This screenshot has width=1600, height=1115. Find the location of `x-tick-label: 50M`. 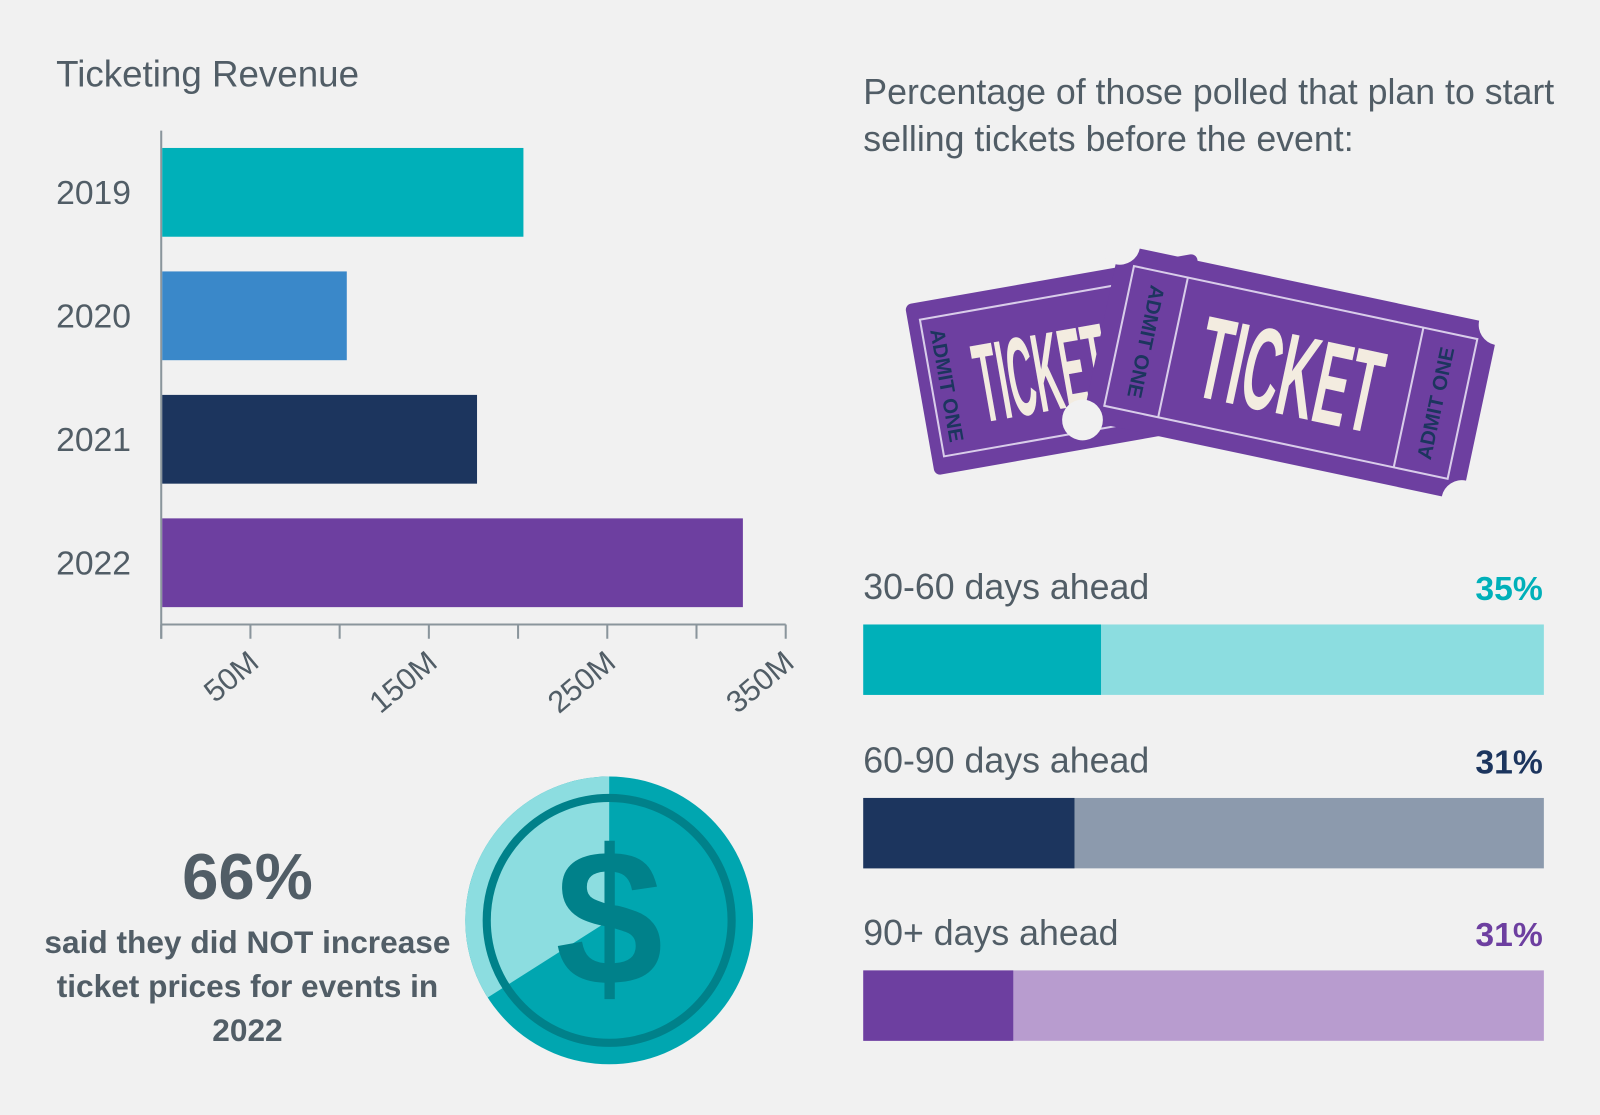

x-tick-label: 50M is located at coordinates (231, 677).